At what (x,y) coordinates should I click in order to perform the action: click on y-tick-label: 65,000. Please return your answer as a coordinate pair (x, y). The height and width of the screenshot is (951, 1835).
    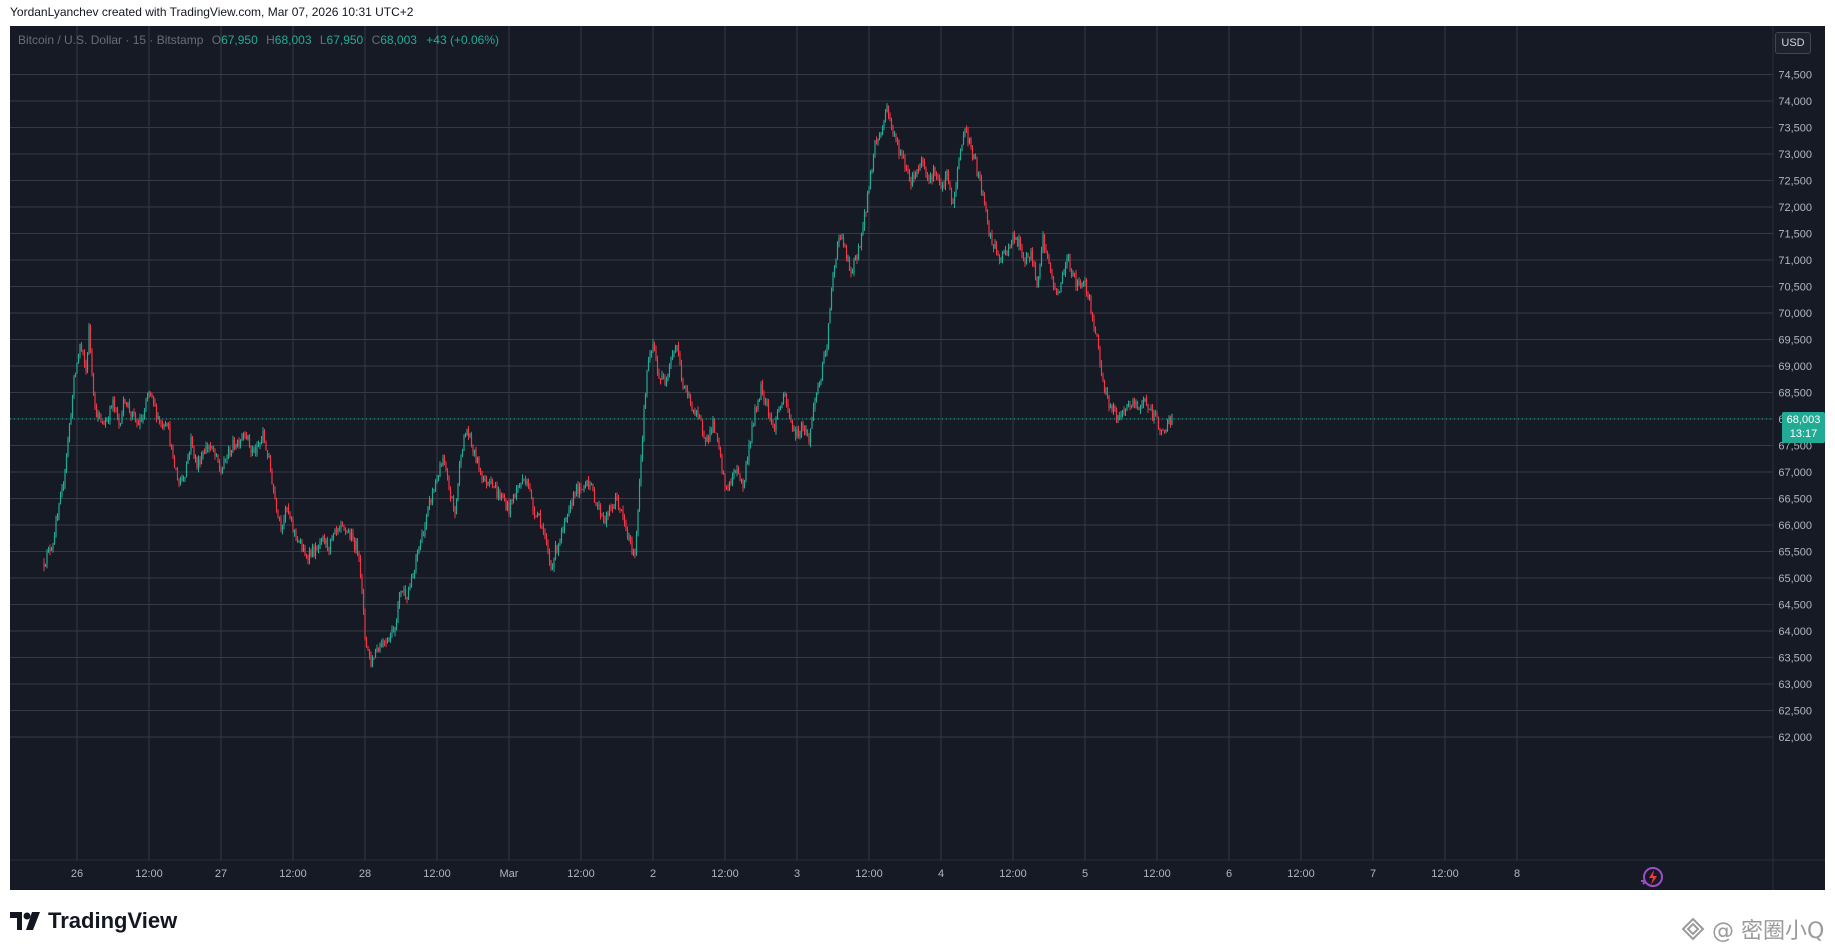
    Looking at the image, I should click on (1795, 579).